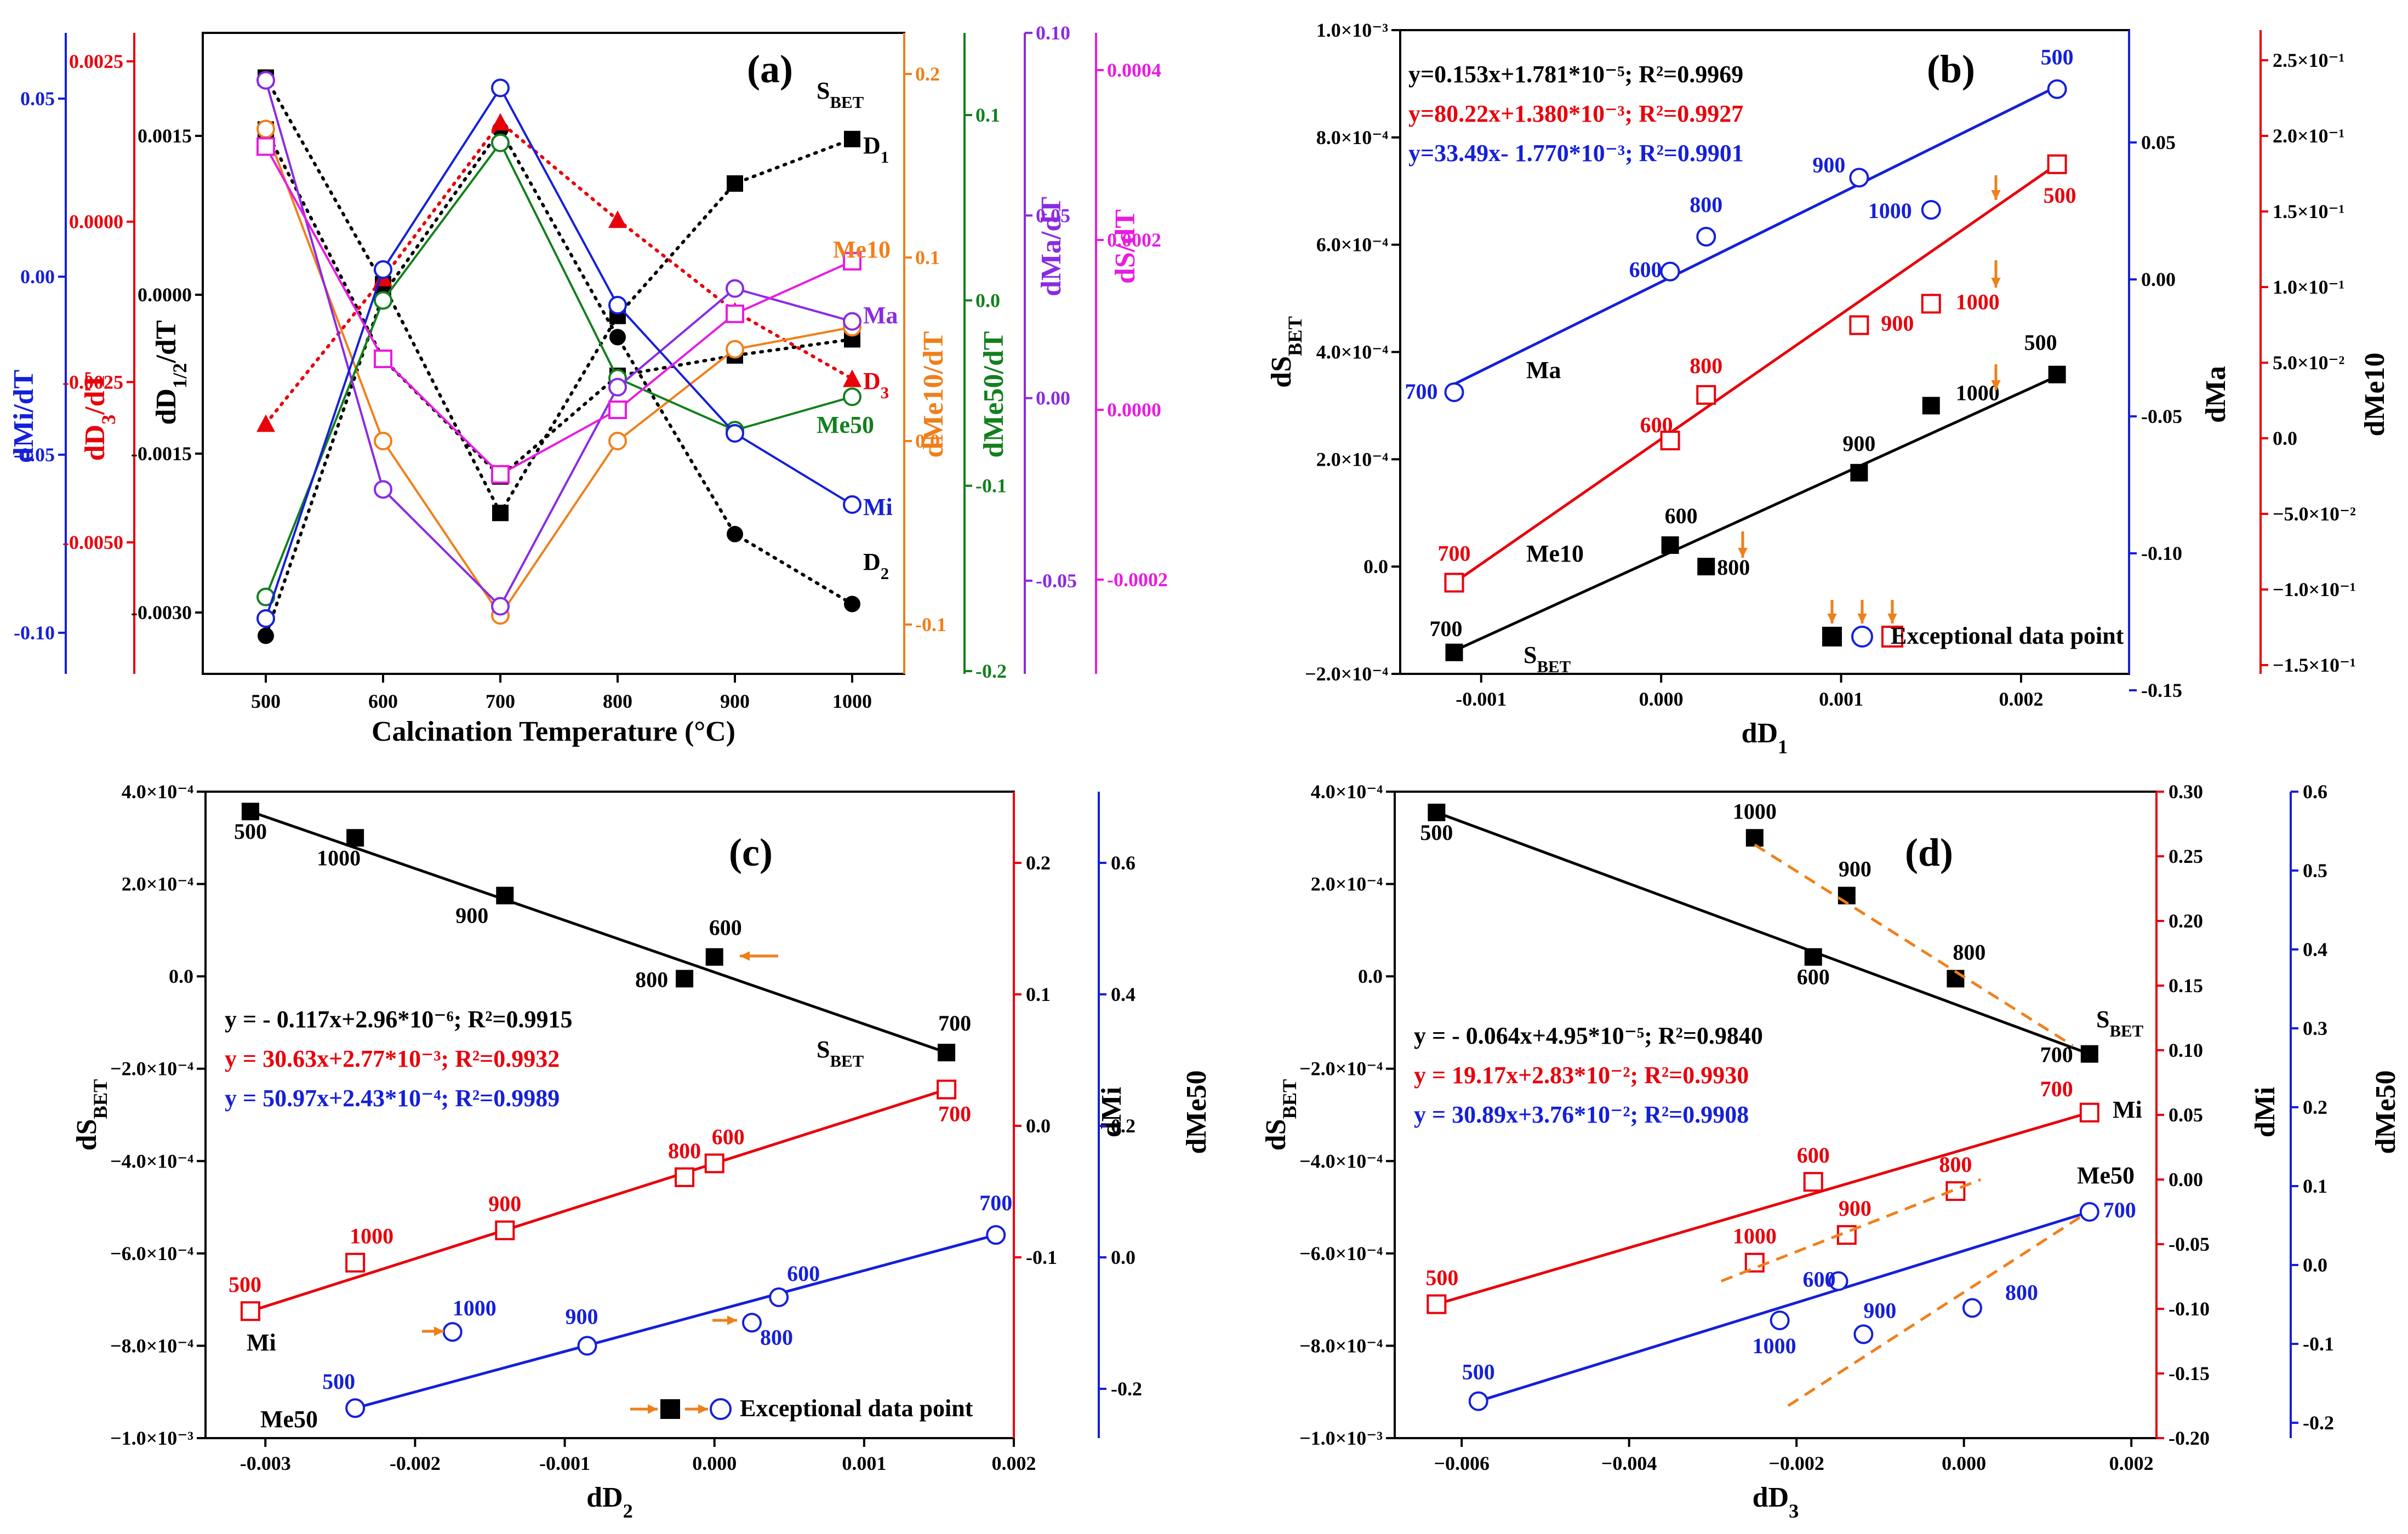 This screenshot has width=2408, height=1534. I want to click on right-axis-tick-label-d: 0.10, so click(2186, 1050).